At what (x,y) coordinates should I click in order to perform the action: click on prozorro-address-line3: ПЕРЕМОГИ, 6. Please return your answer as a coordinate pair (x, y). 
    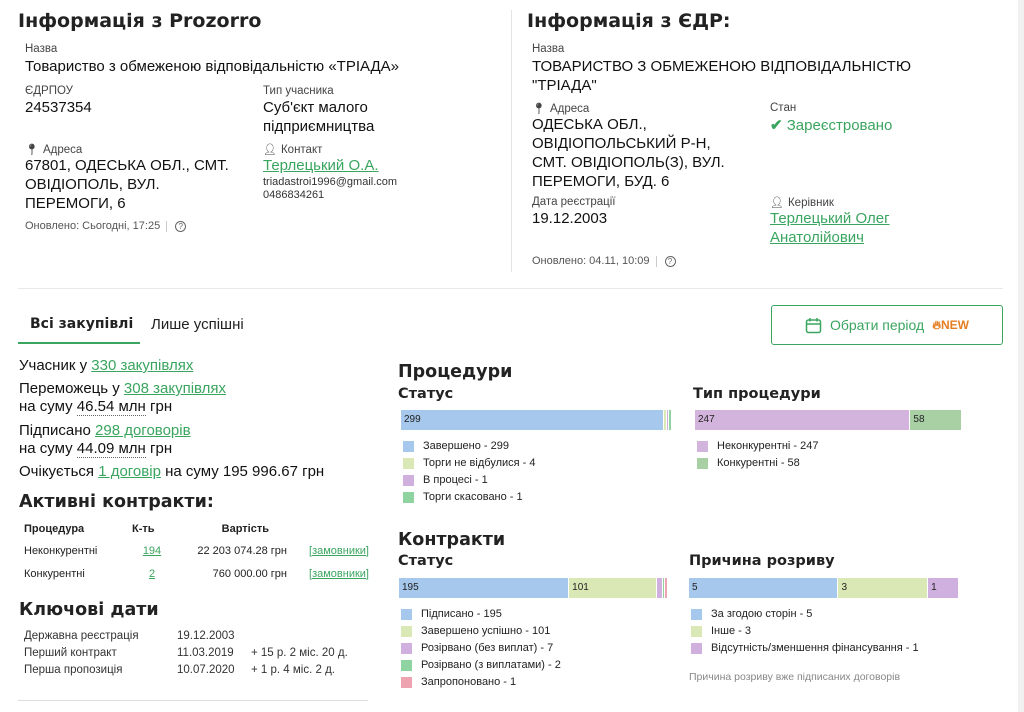
    Looking at the image, I should click on (75, 203).